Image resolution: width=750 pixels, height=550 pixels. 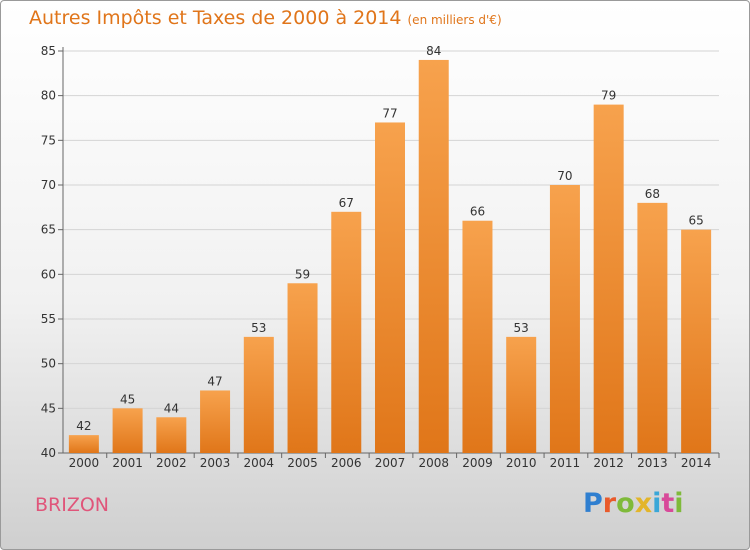 I want to click on x-tick-label: 2006, so click(x=346, y=463).